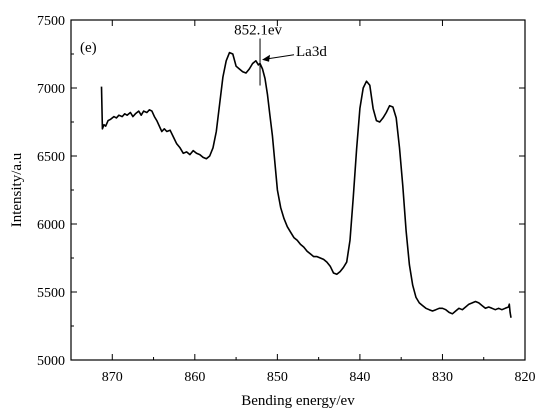  What do you see at coordinates (51, 361) in the screenshot?
I see `y-tick-label: 5000` at bounding box center [51, 361].